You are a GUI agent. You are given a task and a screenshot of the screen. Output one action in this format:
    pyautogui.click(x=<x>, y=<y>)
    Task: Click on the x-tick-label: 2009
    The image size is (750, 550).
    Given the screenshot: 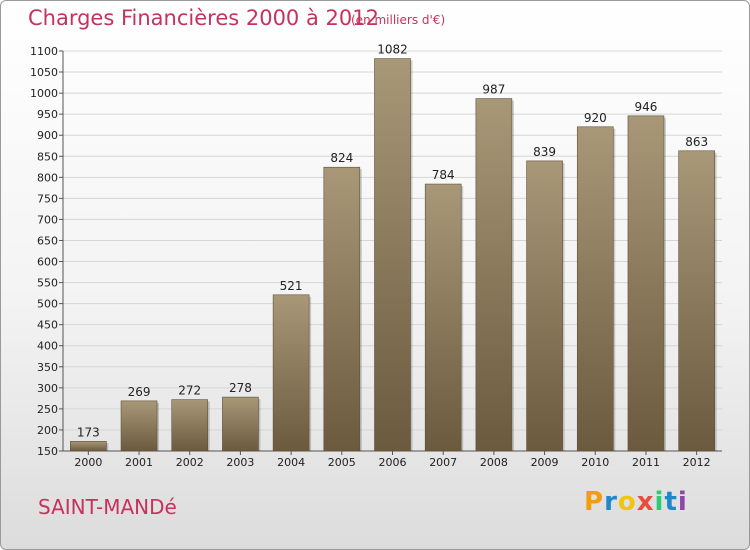 What is the action you would take?
    pyautogui.click(x=545, y=462)
    